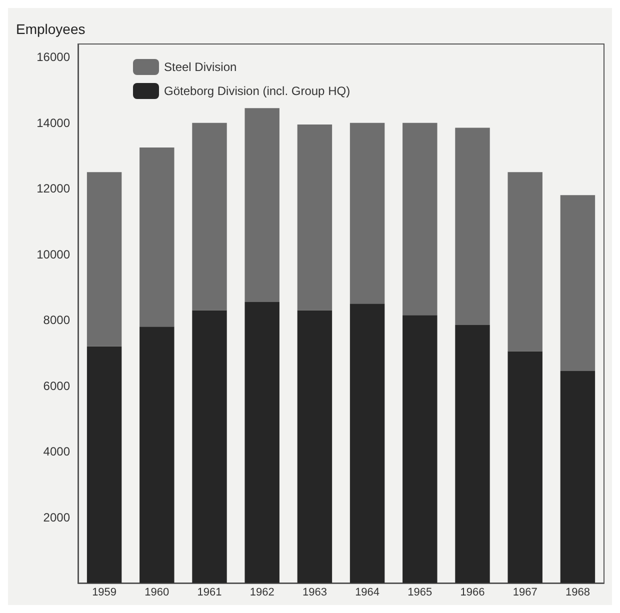 This screenshot has height=613, width=620. Describe the element at coordinates (420, 592) in the screenshot. I see `x-tick-label: 1965` at that location.